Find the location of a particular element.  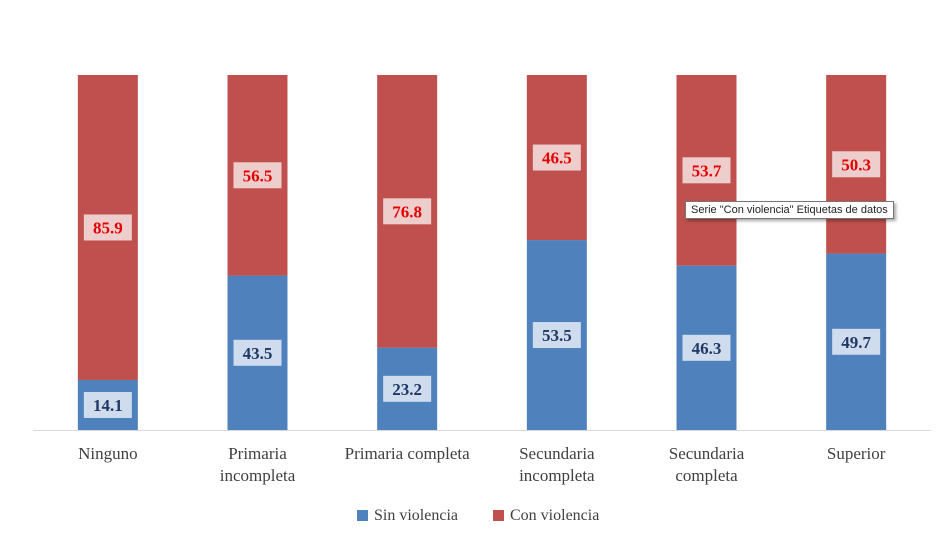

data-label: 46.3 is located at coordinates (707, 348).